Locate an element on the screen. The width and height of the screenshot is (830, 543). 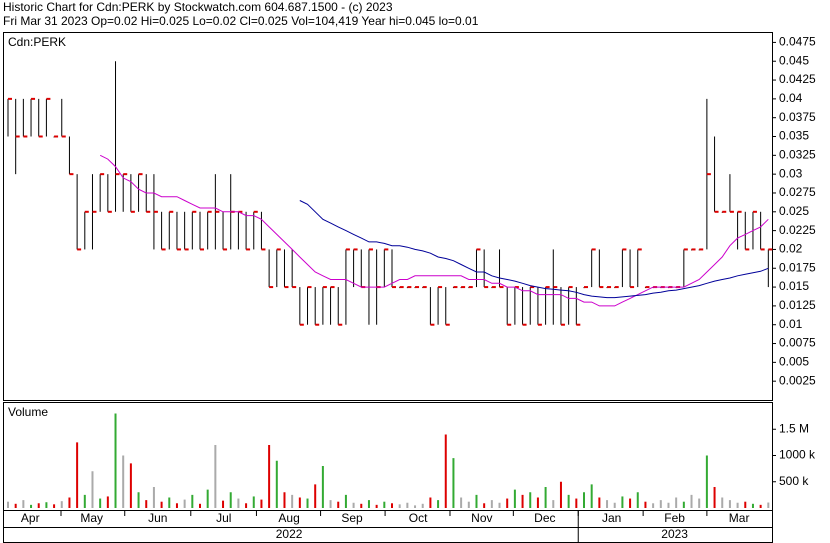
y-tick-label: 0.0075 is located at coordinates (797, 343).